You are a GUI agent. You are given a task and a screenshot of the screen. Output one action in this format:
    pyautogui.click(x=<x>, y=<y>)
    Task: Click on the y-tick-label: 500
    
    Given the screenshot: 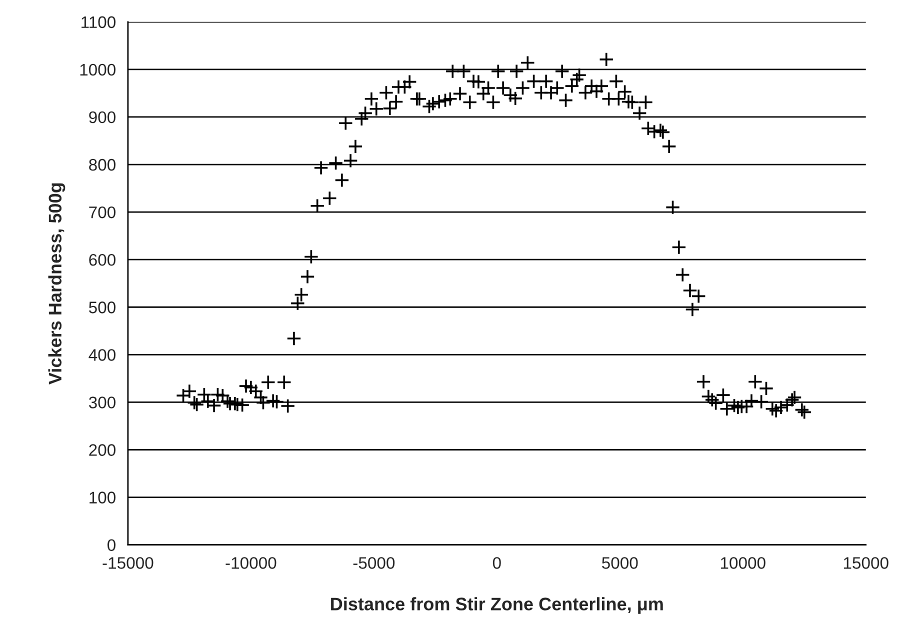 What is the action you would take?
    pyautogui.click(x=102, y=308)
    